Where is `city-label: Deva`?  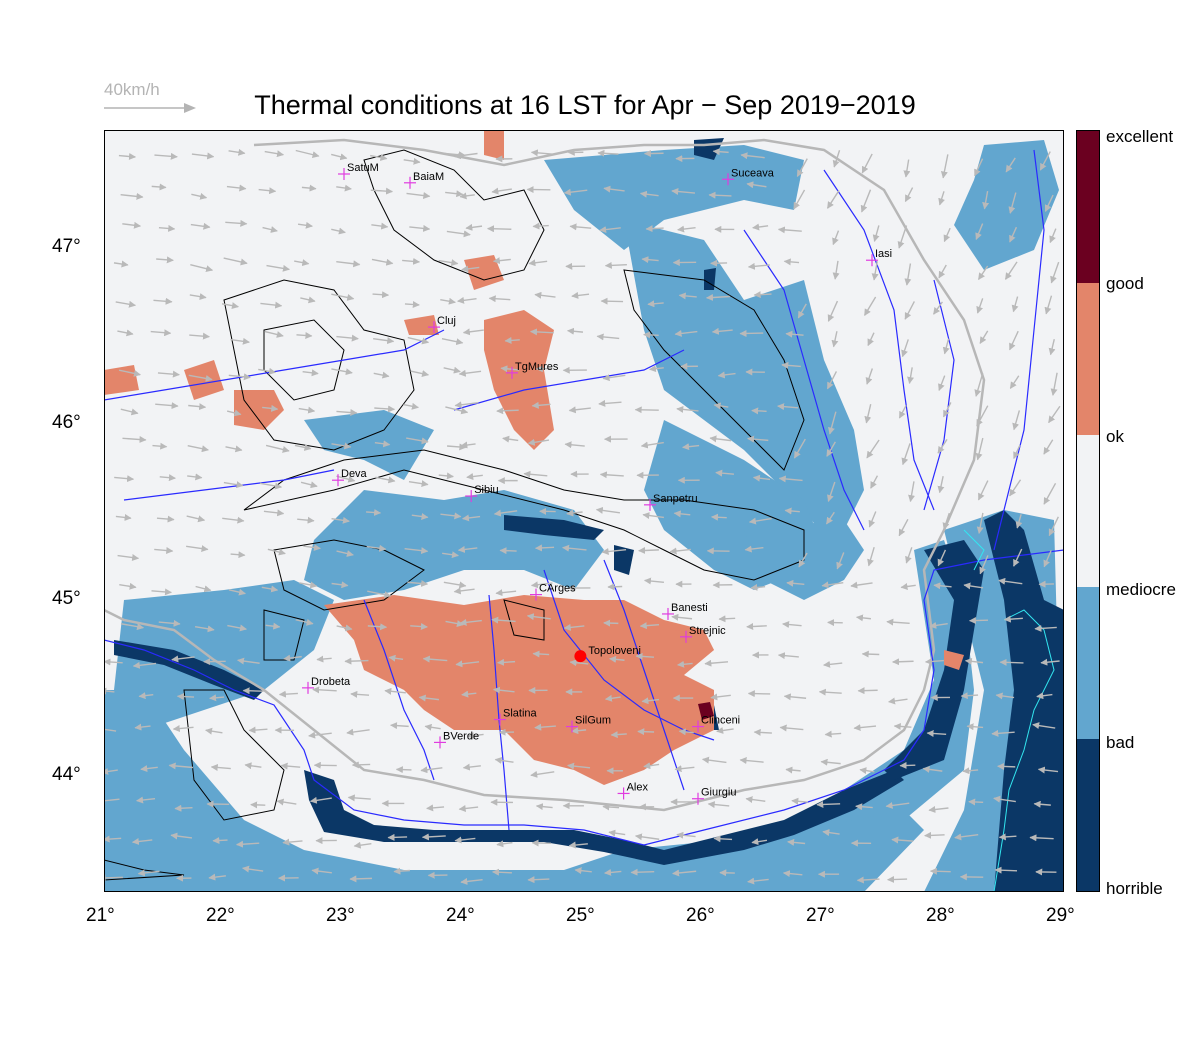
city-label: Deva is located at coordinates (354, 474).